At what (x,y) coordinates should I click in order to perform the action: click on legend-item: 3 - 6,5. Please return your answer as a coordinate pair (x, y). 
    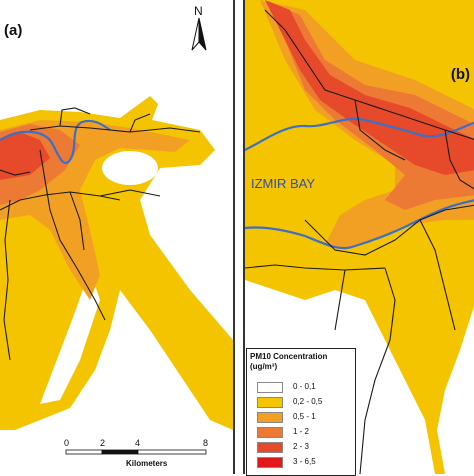
    Looking at the image, I should click on (304, 462).